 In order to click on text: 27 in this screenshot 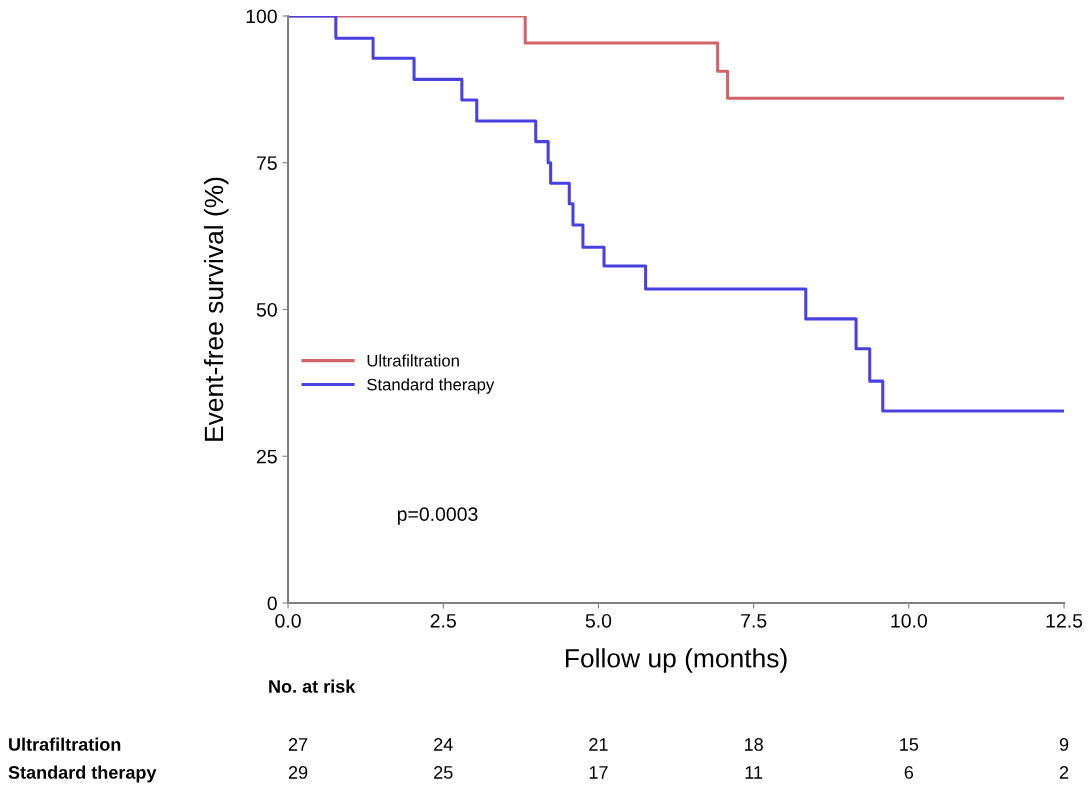, I will do `click(298, 744)`.